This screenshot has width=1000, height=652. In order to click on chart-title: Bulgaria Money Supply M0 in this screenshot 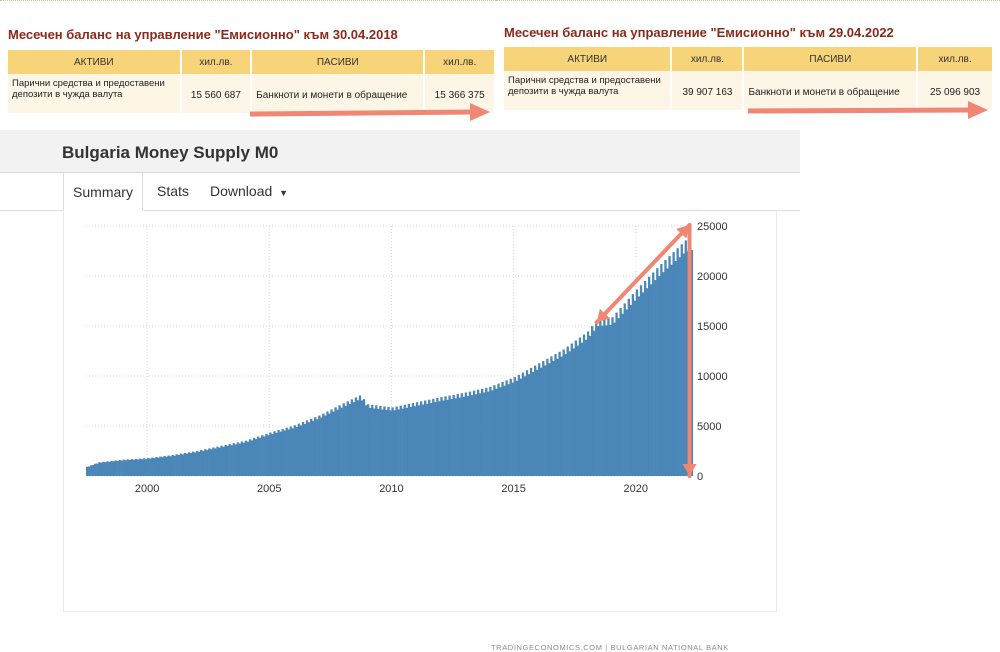, I will do `click(170, 152)`.